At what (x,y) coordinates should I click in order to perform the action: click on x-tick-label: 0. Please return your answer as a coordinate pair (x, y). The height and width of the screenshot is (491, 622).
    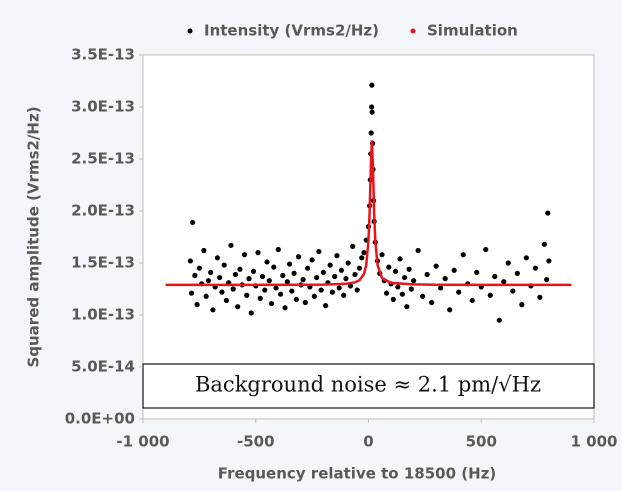
    Looking at the image, I should click on (368, 442).